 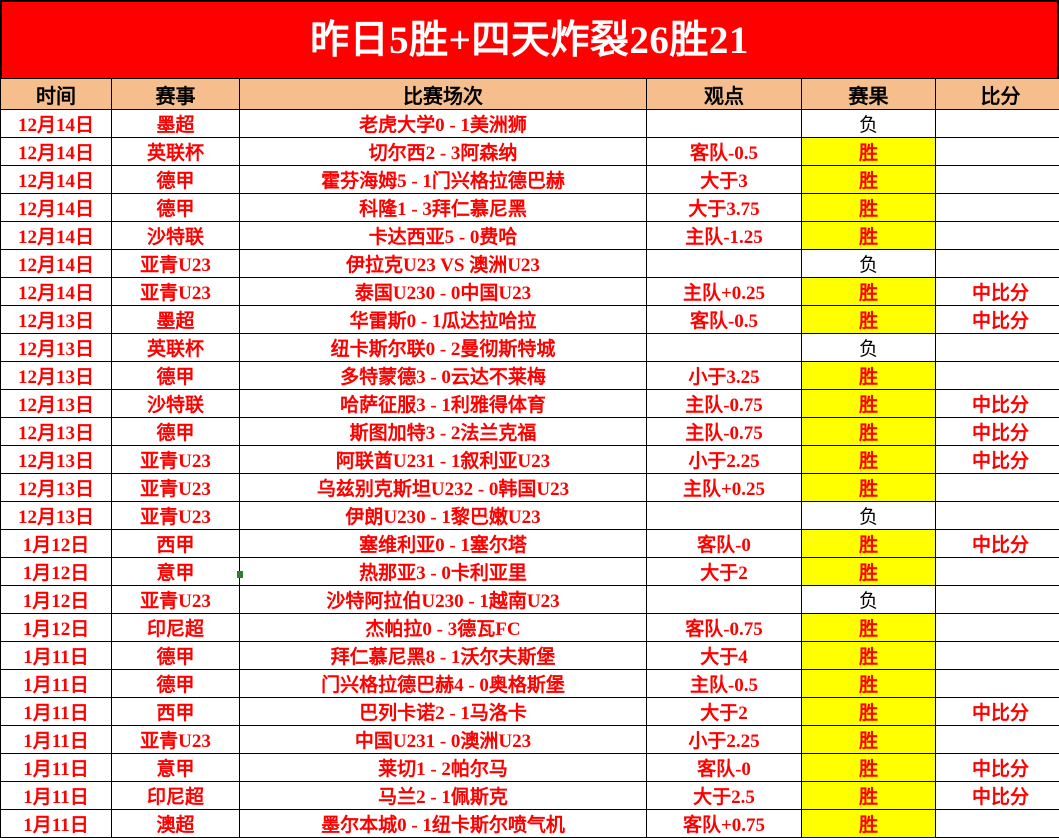 I want to click on cell-match: 华雷斯0 - 1瓜达拉哈拉, so click(x=443, y=320).